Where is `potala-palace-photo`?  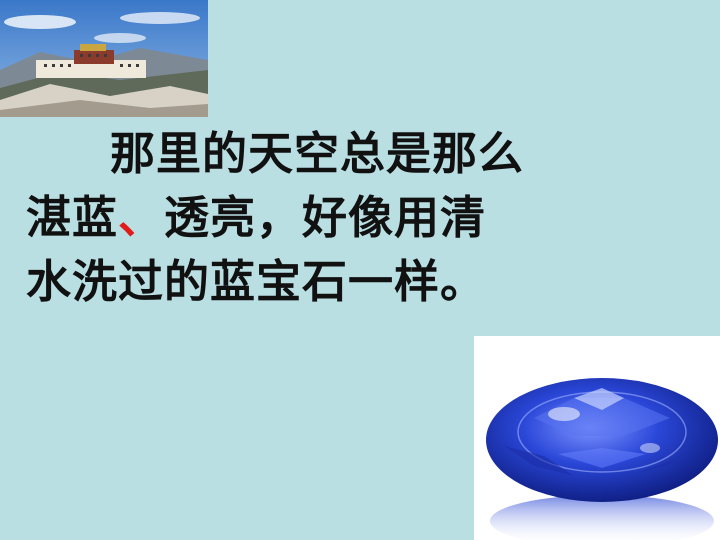
potala-palace-photo is located at coordinates (104, 58).